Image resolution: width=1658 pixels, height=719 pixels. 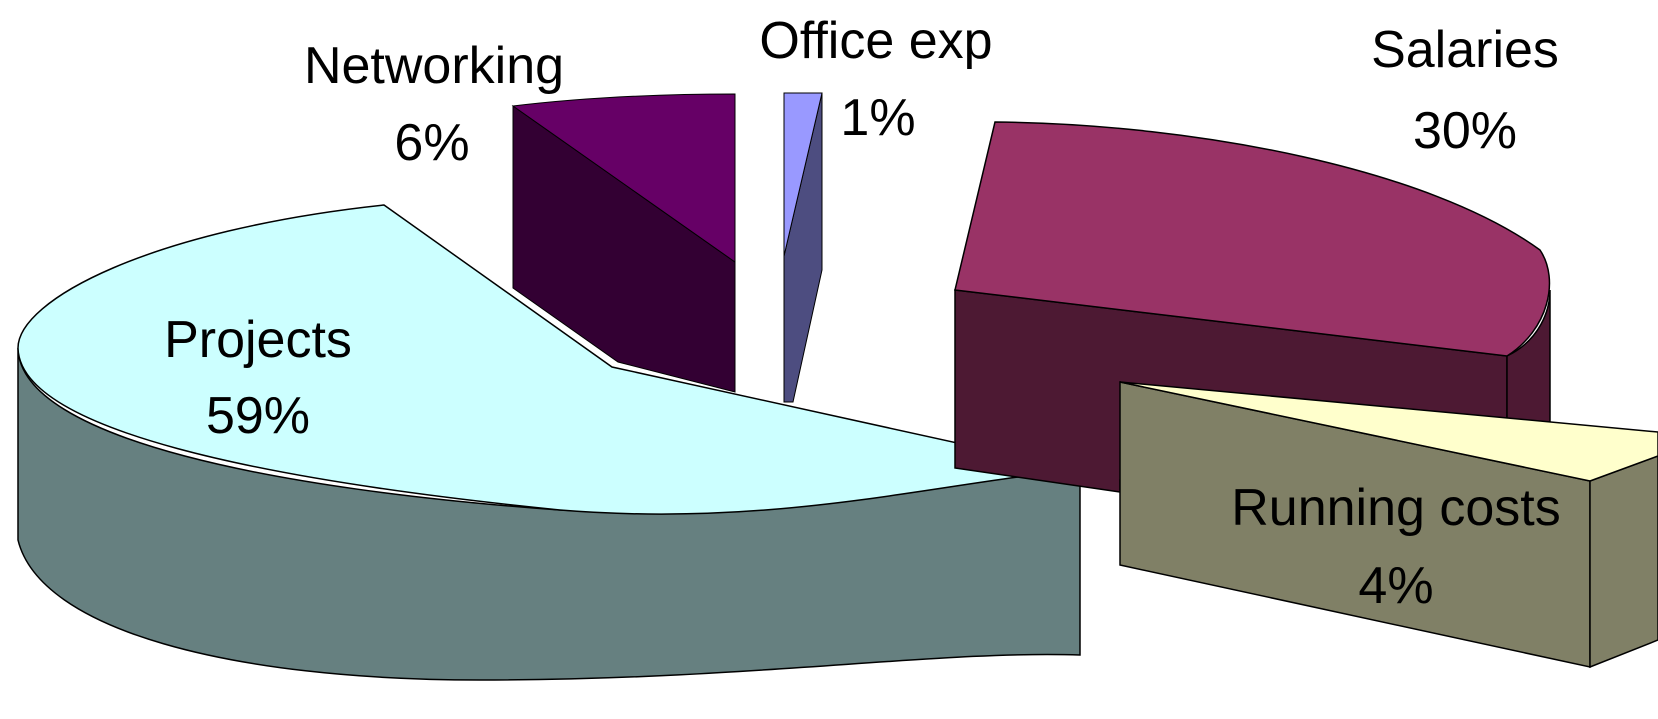 What do you see at coordinates (1396, 508) in the screenshot?
I see `label-running-costs: Running costs` at bounding box center [1396, 508].